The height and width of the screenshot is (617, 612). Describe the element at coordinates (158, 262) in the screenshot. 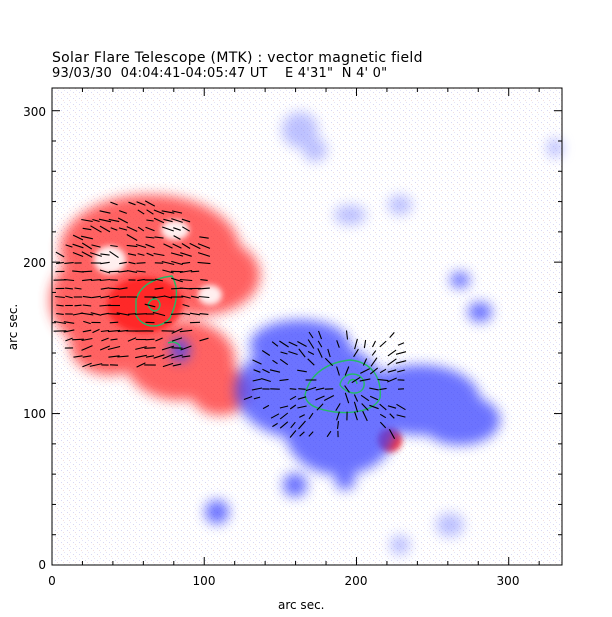

I see `positive-polarity-pores` at that location.